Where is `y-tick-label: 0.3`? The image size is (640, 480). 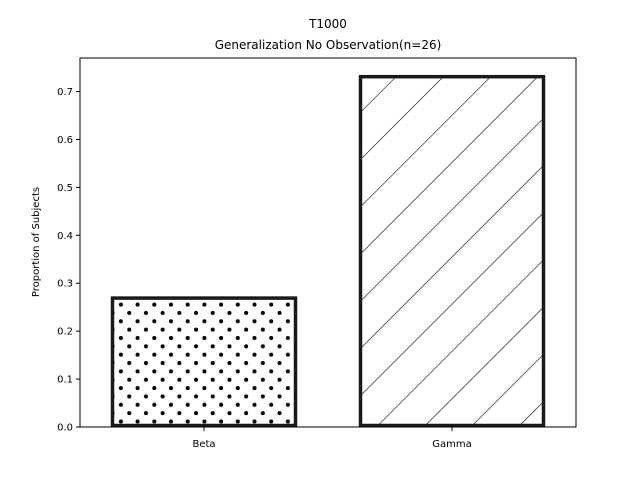 y-tick-label: 0.3 is located at coordinates (65, 284).